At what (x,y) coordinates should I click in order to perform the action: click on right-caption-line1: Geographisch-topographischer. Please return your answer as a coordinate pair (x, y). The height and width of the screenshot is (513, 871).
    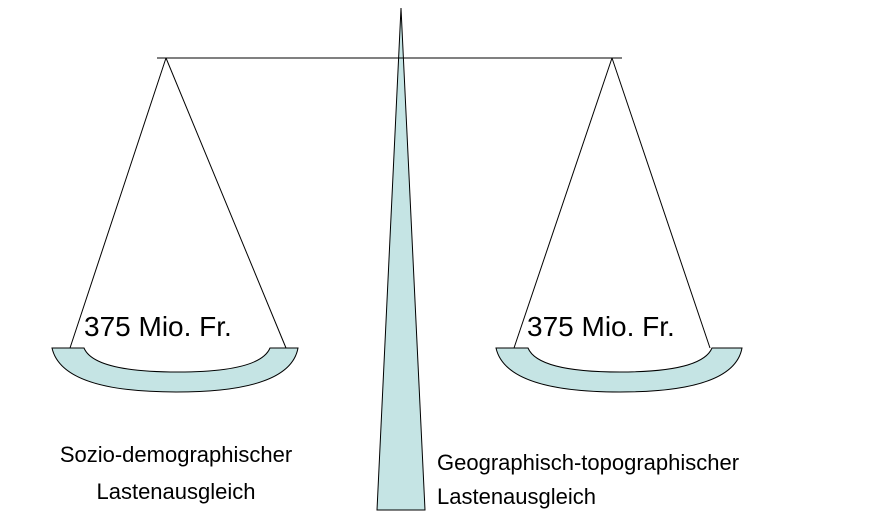
    Looking at the image, I should click on (588, 462).